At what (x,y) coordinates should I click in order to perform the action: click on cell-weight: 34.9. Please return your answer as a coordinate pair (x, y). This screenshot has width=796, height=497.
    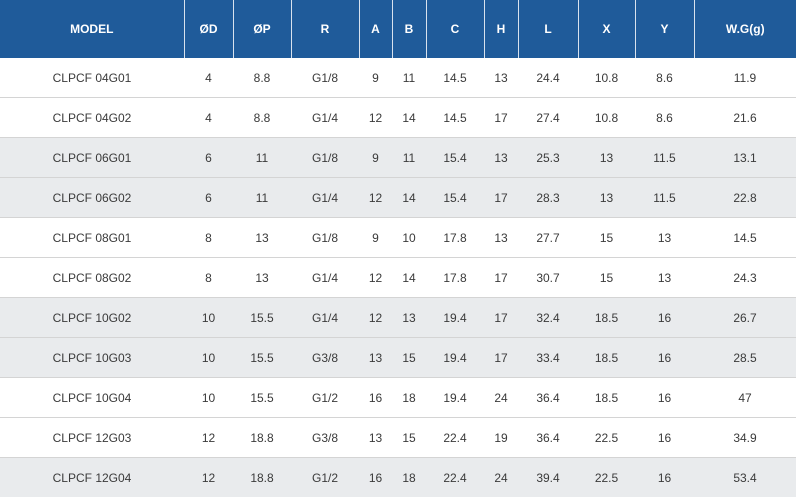
    Looking at the image, I should click on (745, 438).